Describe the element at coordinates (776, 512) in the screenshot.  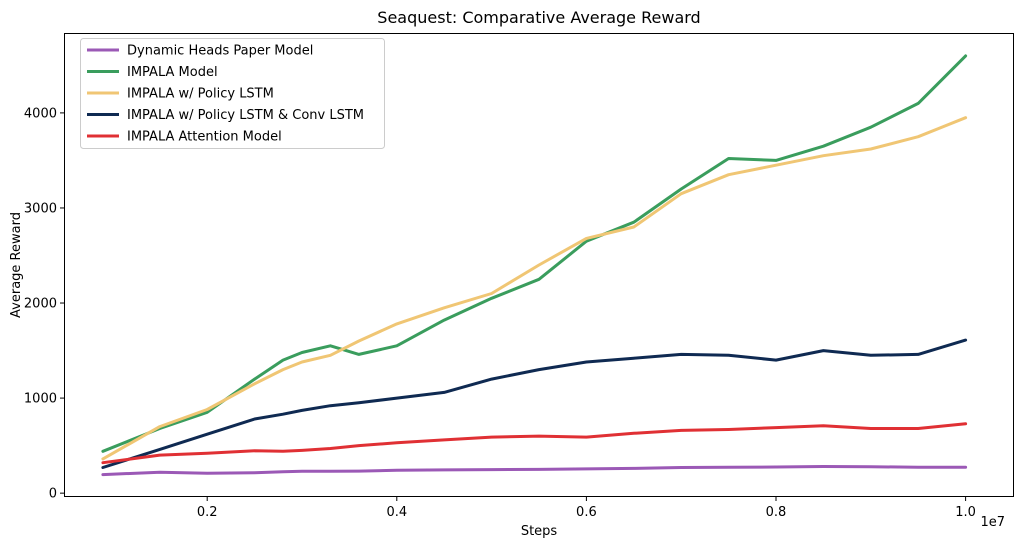
I see `x-tick-label: 0.8` at that location.